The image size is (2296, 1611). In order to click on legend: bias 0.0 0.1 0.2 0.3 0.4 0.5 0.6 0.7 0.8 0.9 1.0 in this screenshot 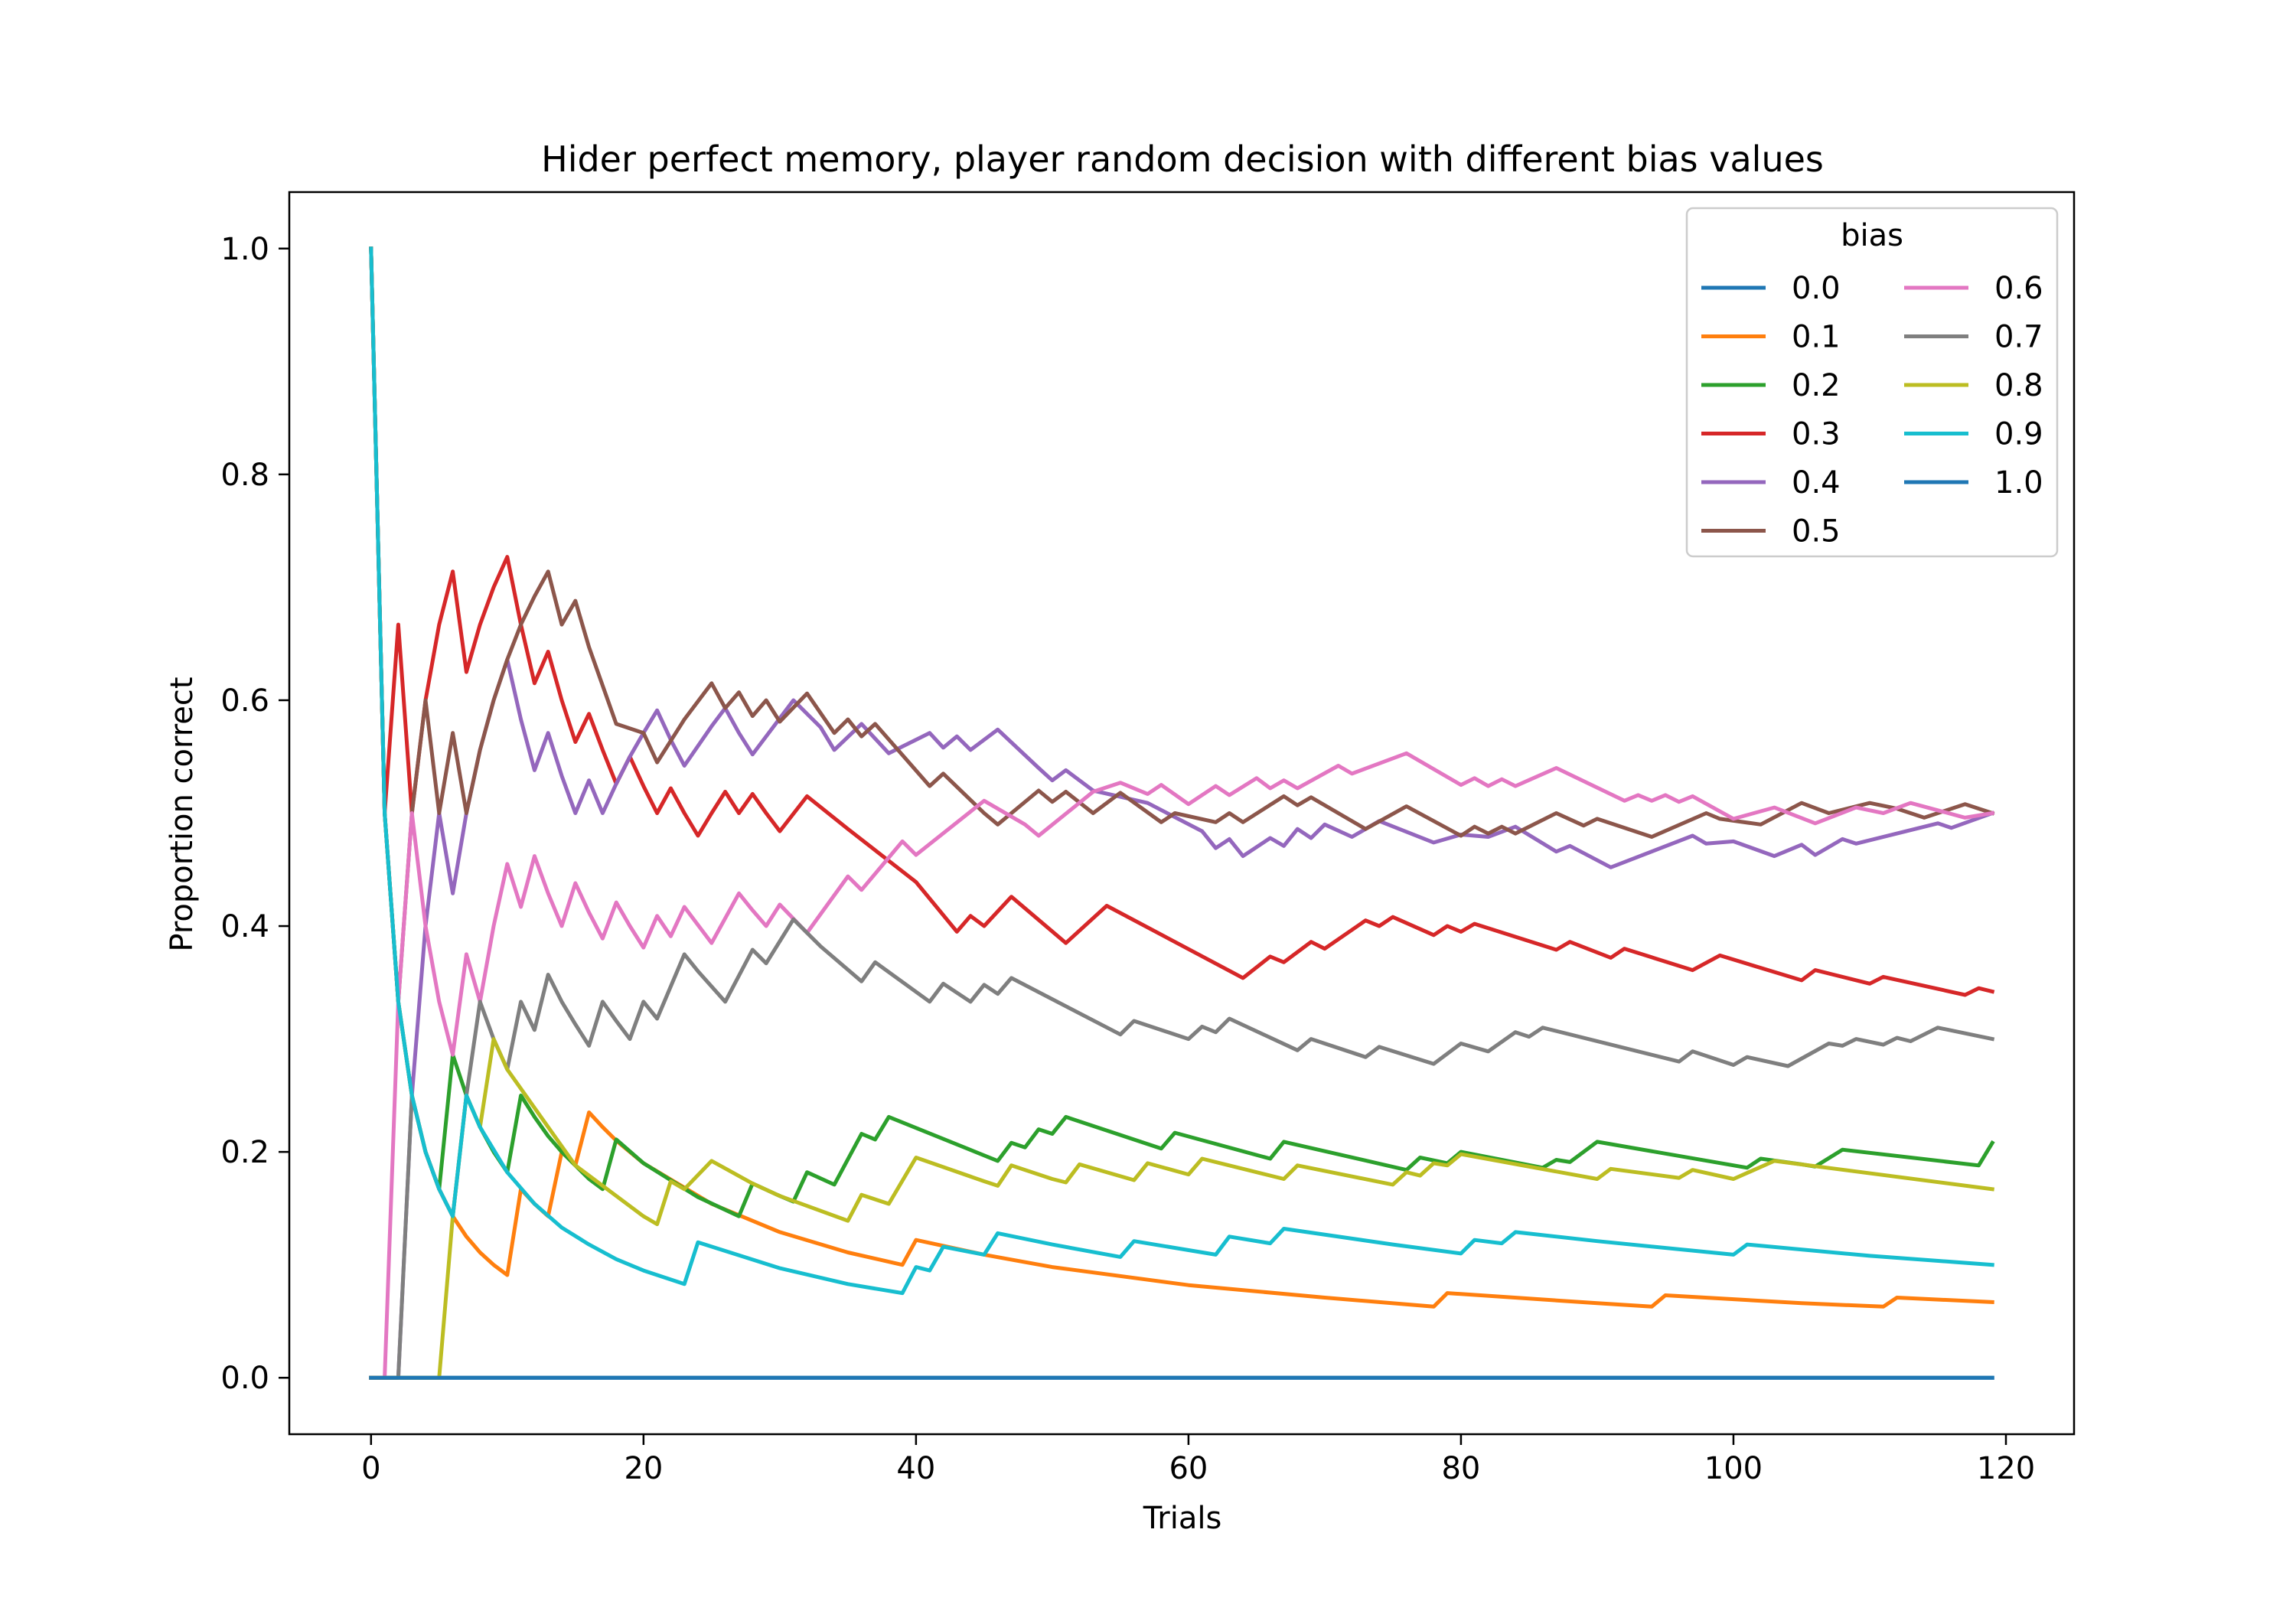, I will do `click(1872, 382)`.